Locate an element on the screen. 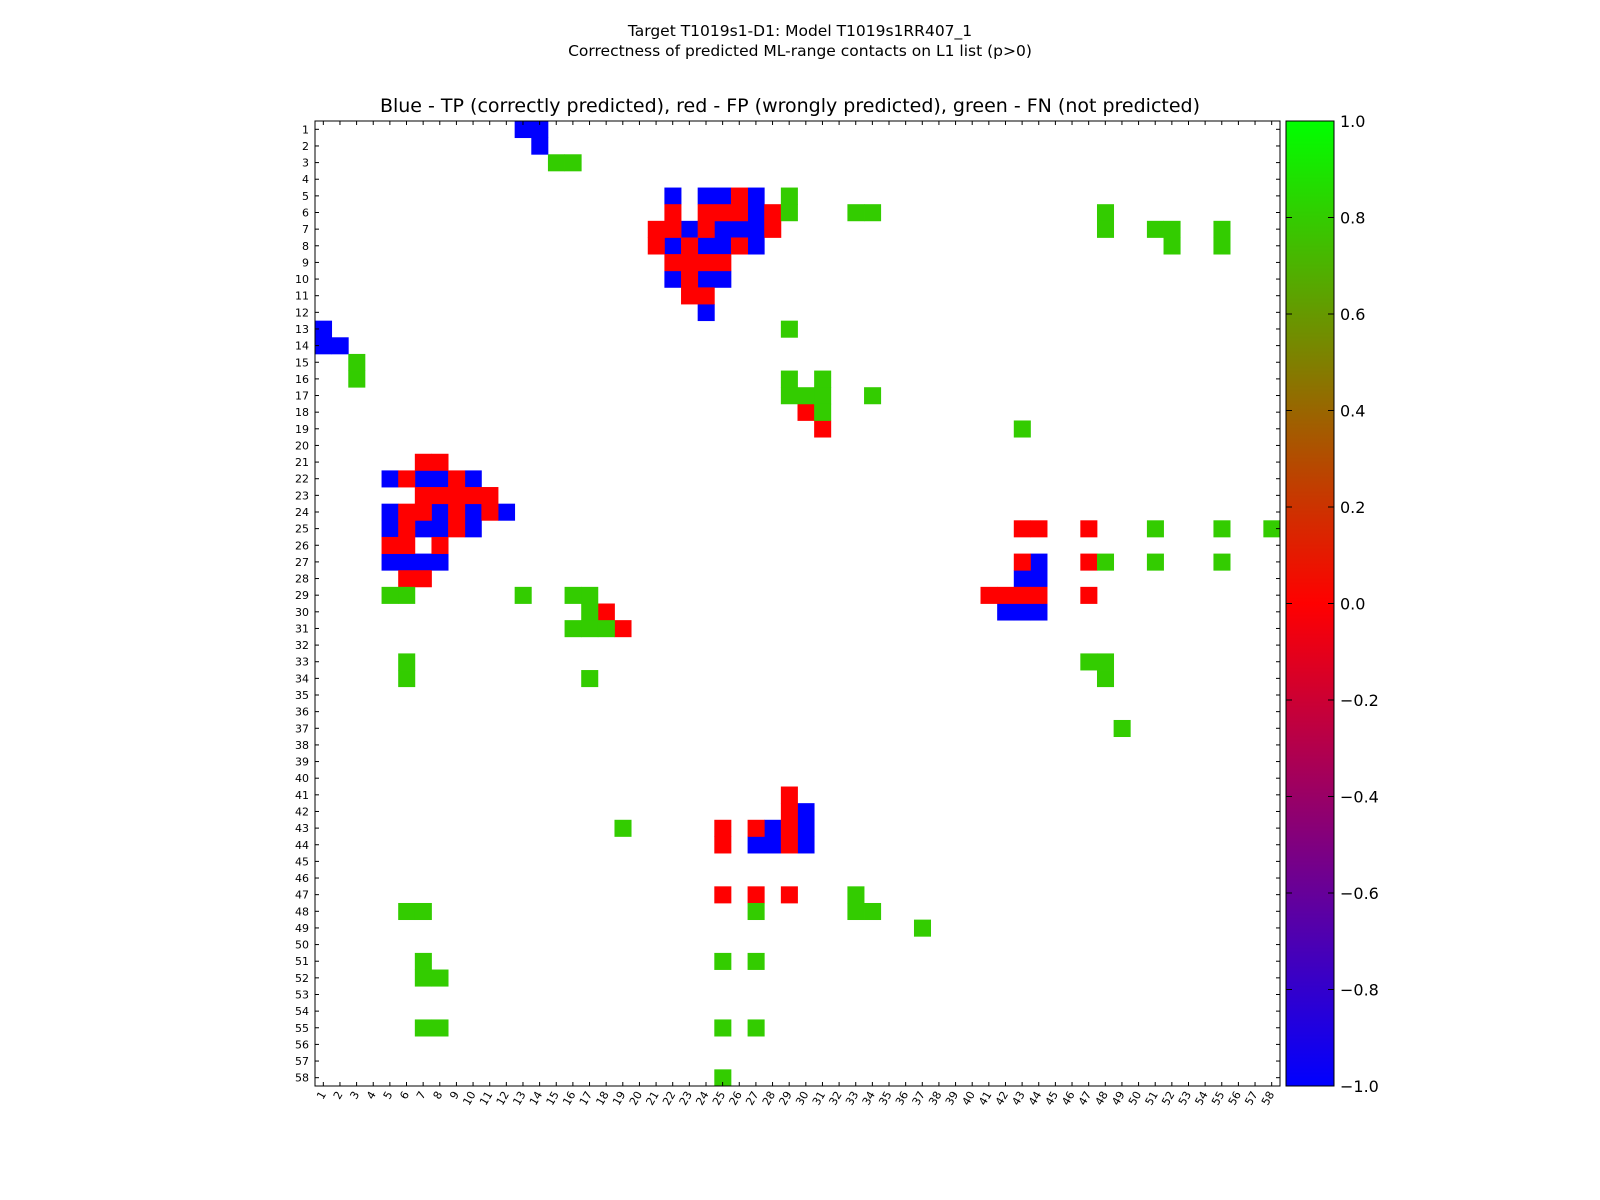  x-tick-label: 18 is located at coordinates (603, 1098).